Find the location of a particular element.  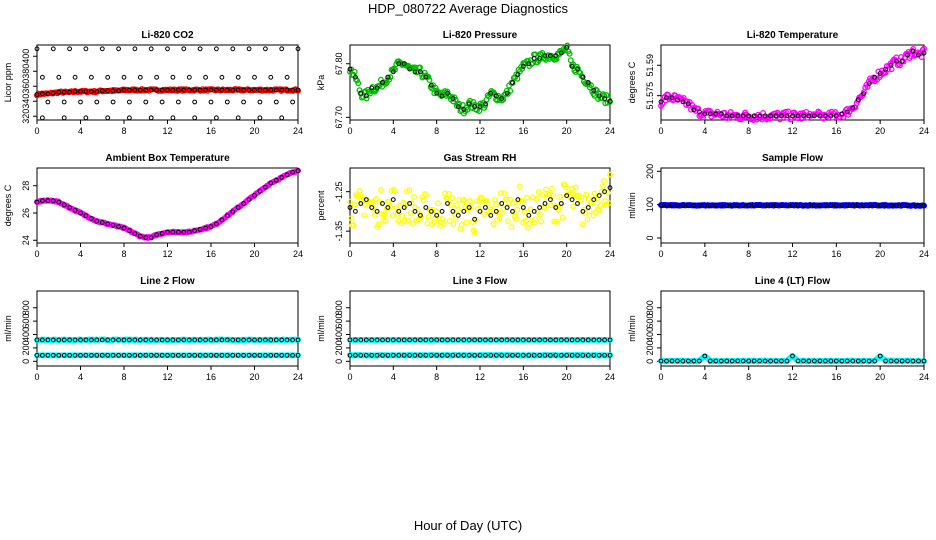

y-tick-label: 400 is located at coordinates (26, 56).